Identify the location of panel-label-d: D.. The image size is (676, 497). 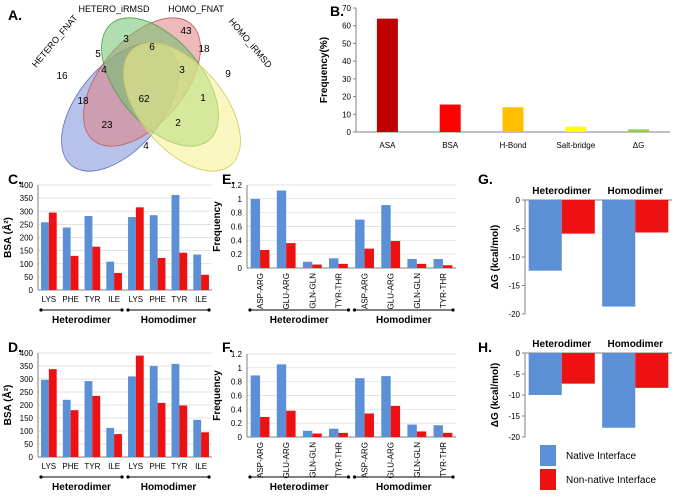
(15, 347).